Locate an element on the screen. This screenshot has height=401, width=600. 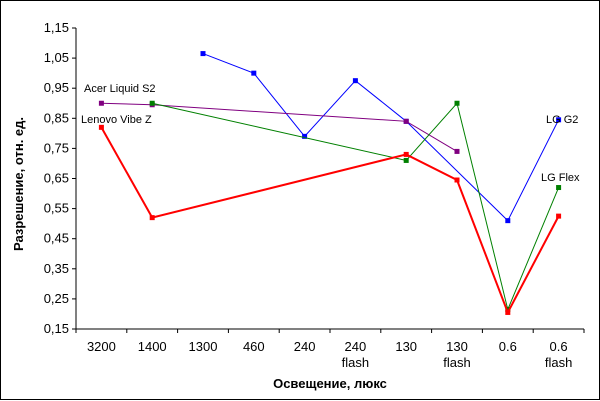
series-acer-liquid-s2 is located at coordinates (279, 127).